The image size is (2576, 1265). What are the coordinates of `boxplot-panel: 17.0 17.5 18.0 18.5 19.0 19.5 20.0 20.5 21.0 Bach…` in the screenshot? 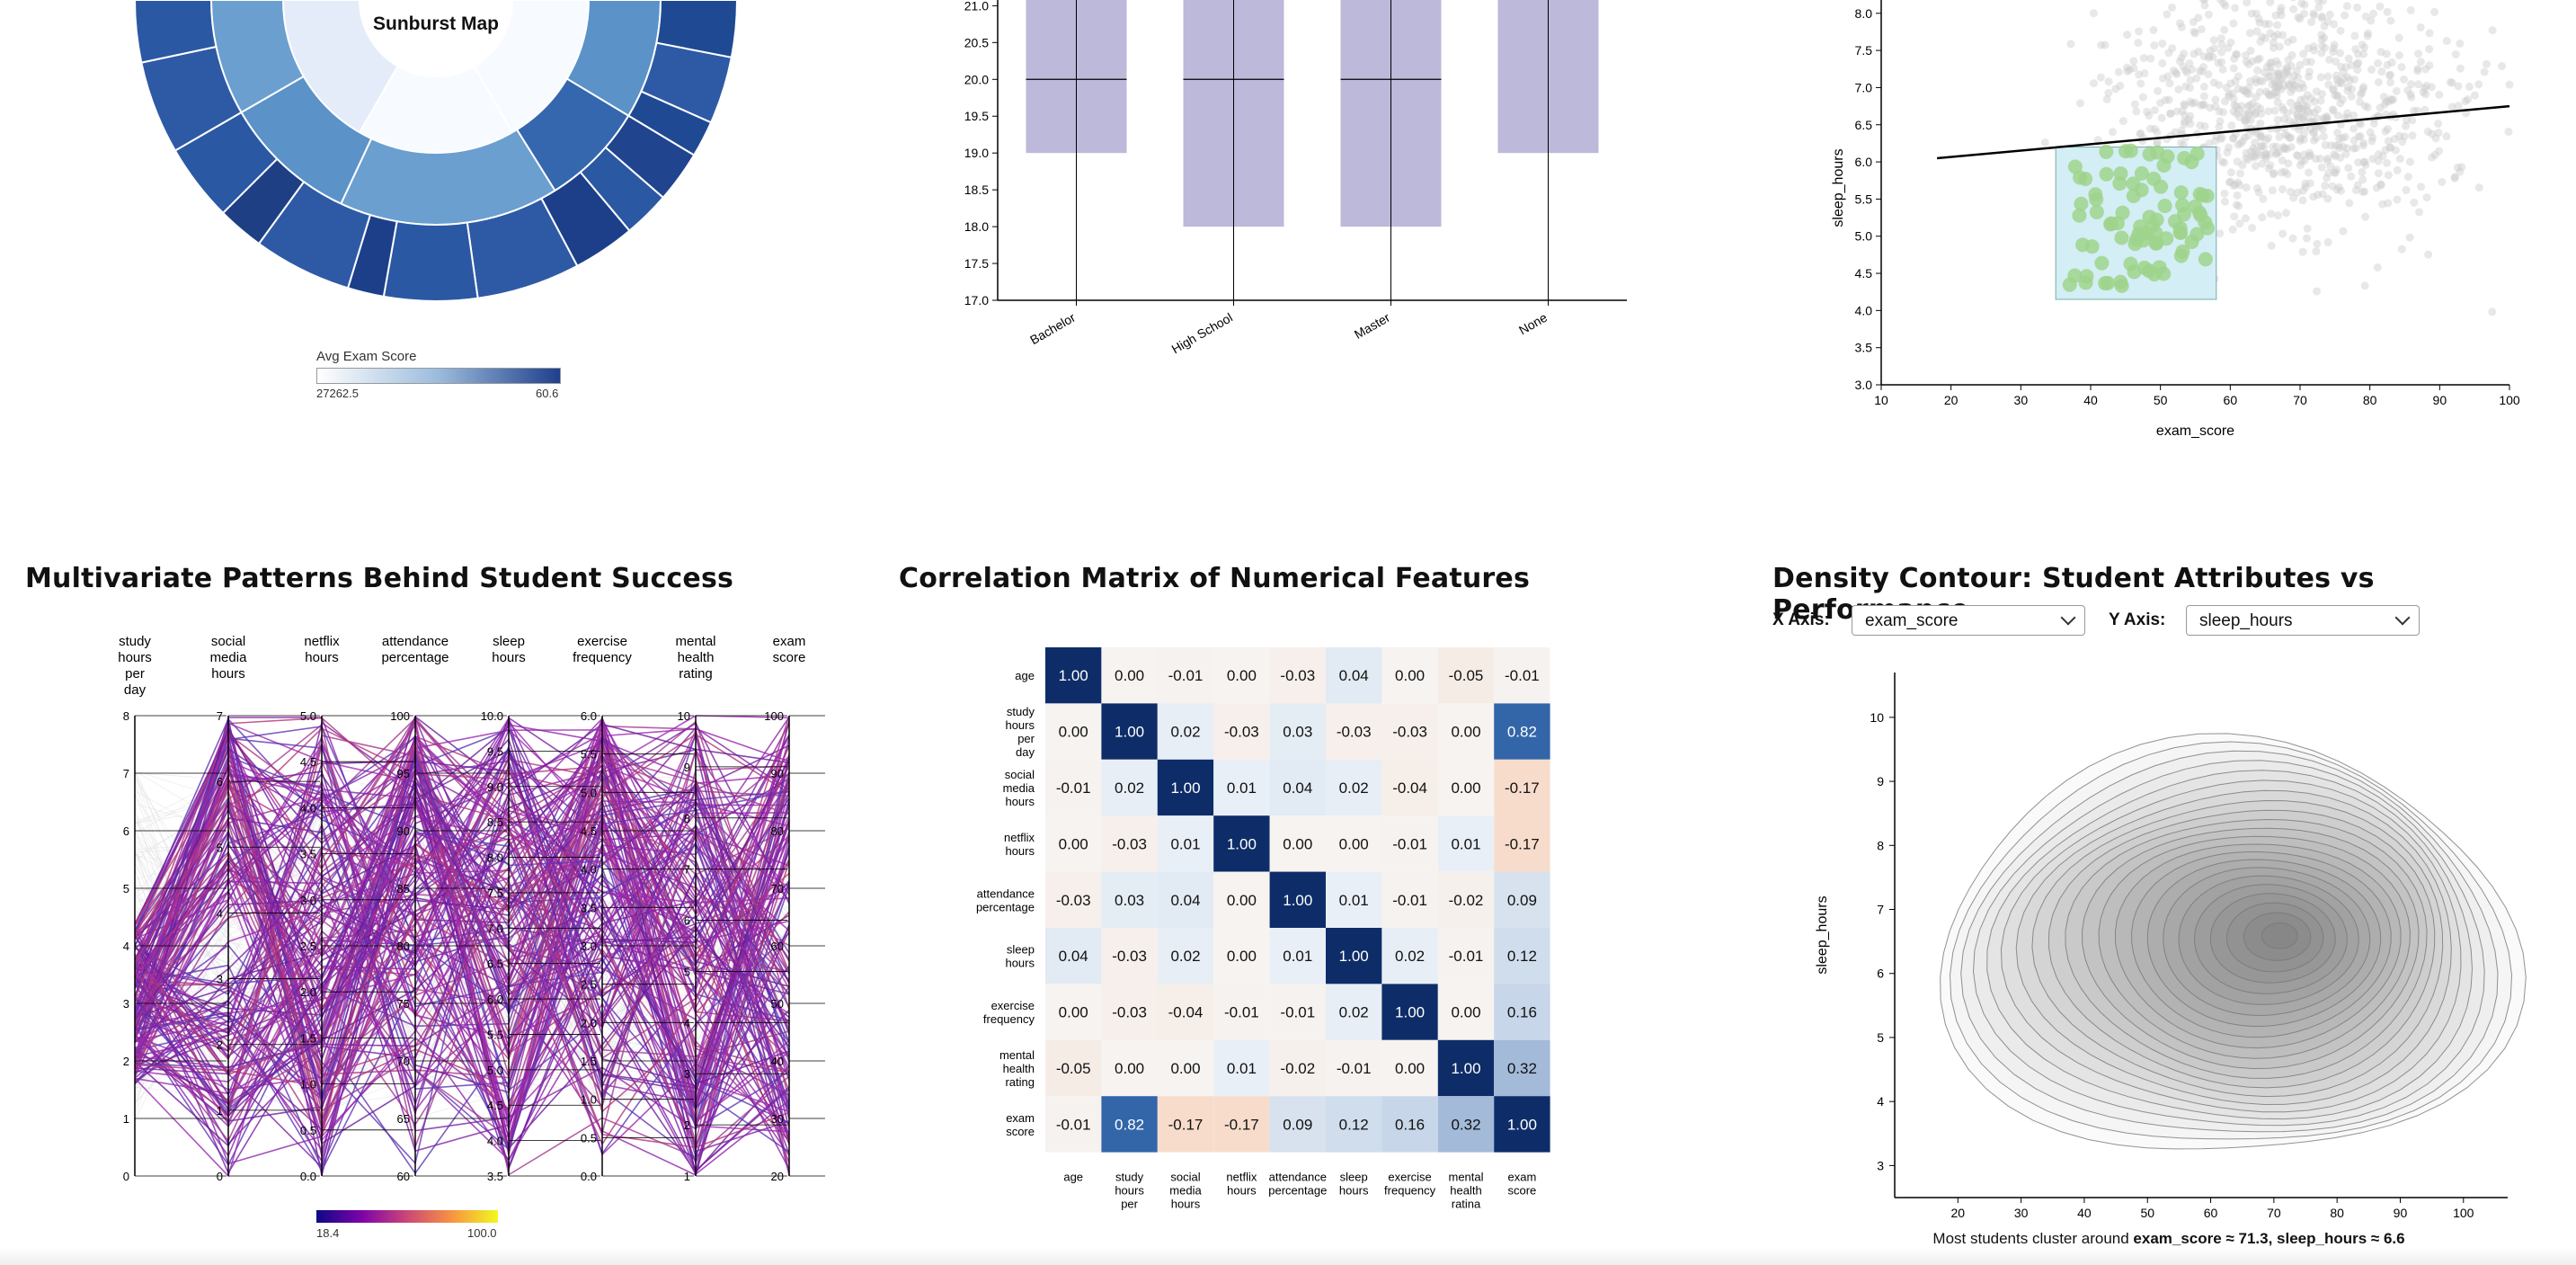 It's located at (1294, 207).